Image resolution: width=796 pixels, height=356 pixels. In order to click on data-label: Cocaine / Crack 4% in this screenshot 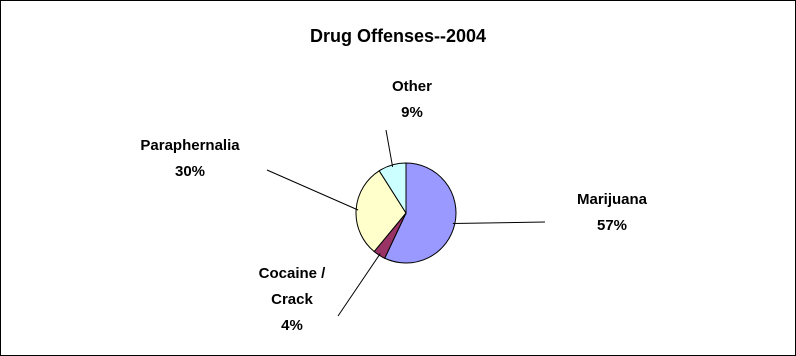, I will do `click(293, 299)`.